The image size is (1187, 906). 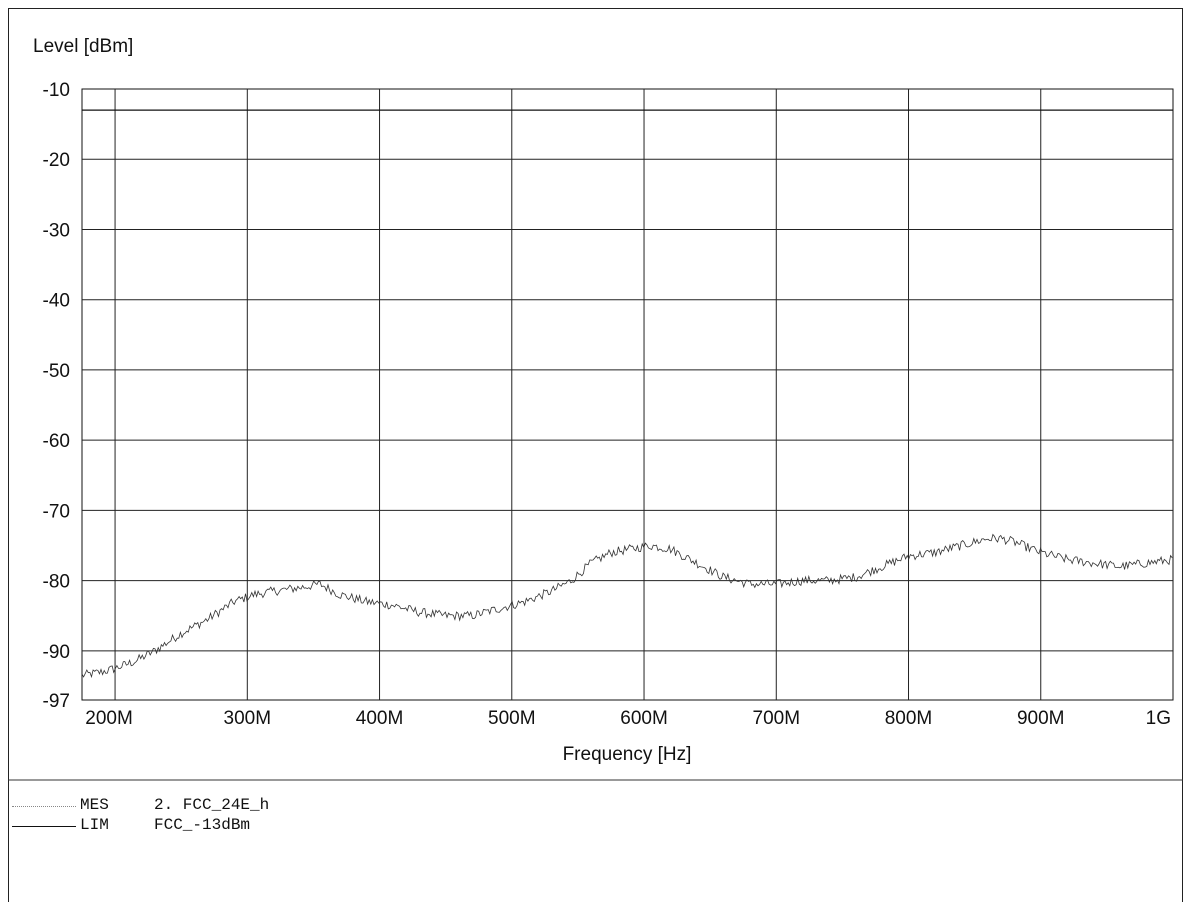 I want to click on measured-trace, so click(x=627, y=606).